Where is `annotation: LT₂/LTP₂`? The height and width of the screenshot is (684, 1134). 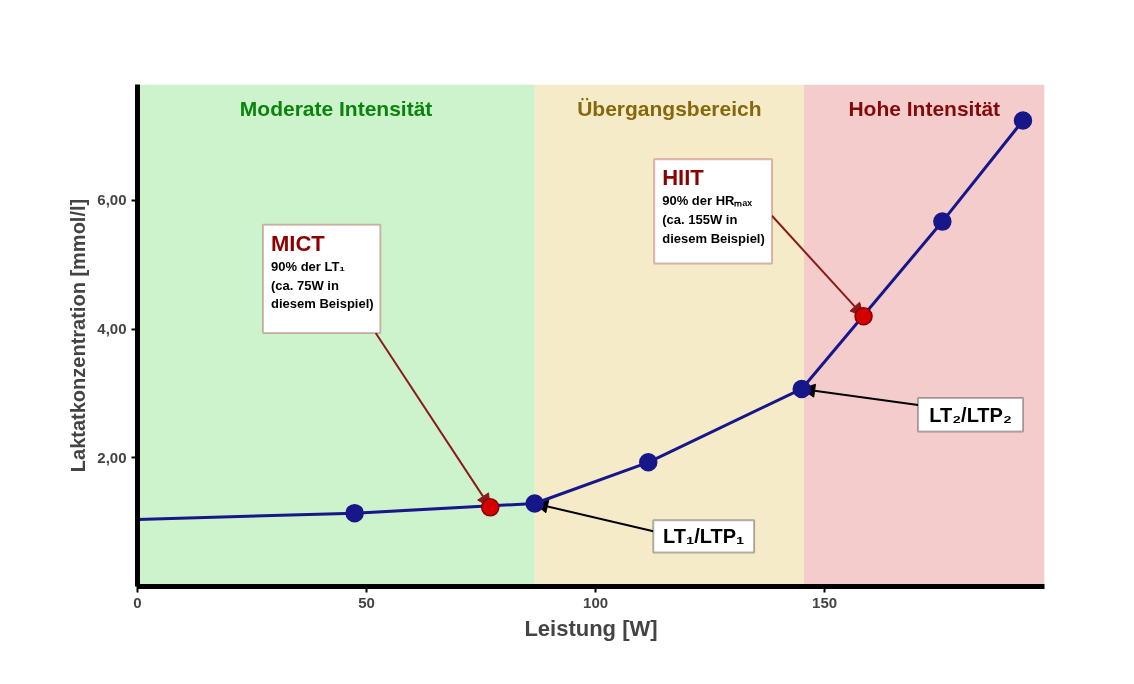
annotation: LT₂/LTP₂ is located at coordinates (970, 414).